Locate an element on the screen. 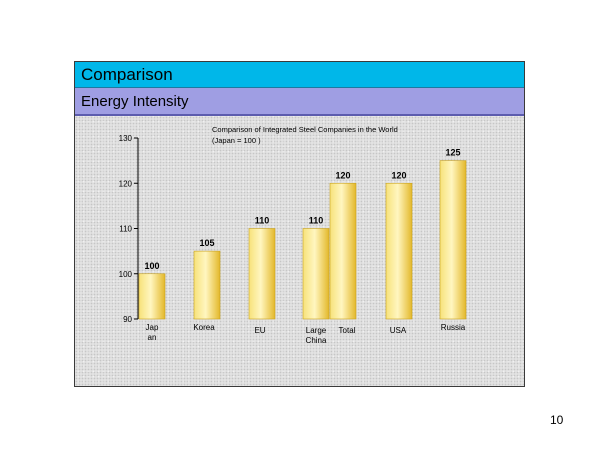  title-bar: Comparison is located at coordinates (299, 75).